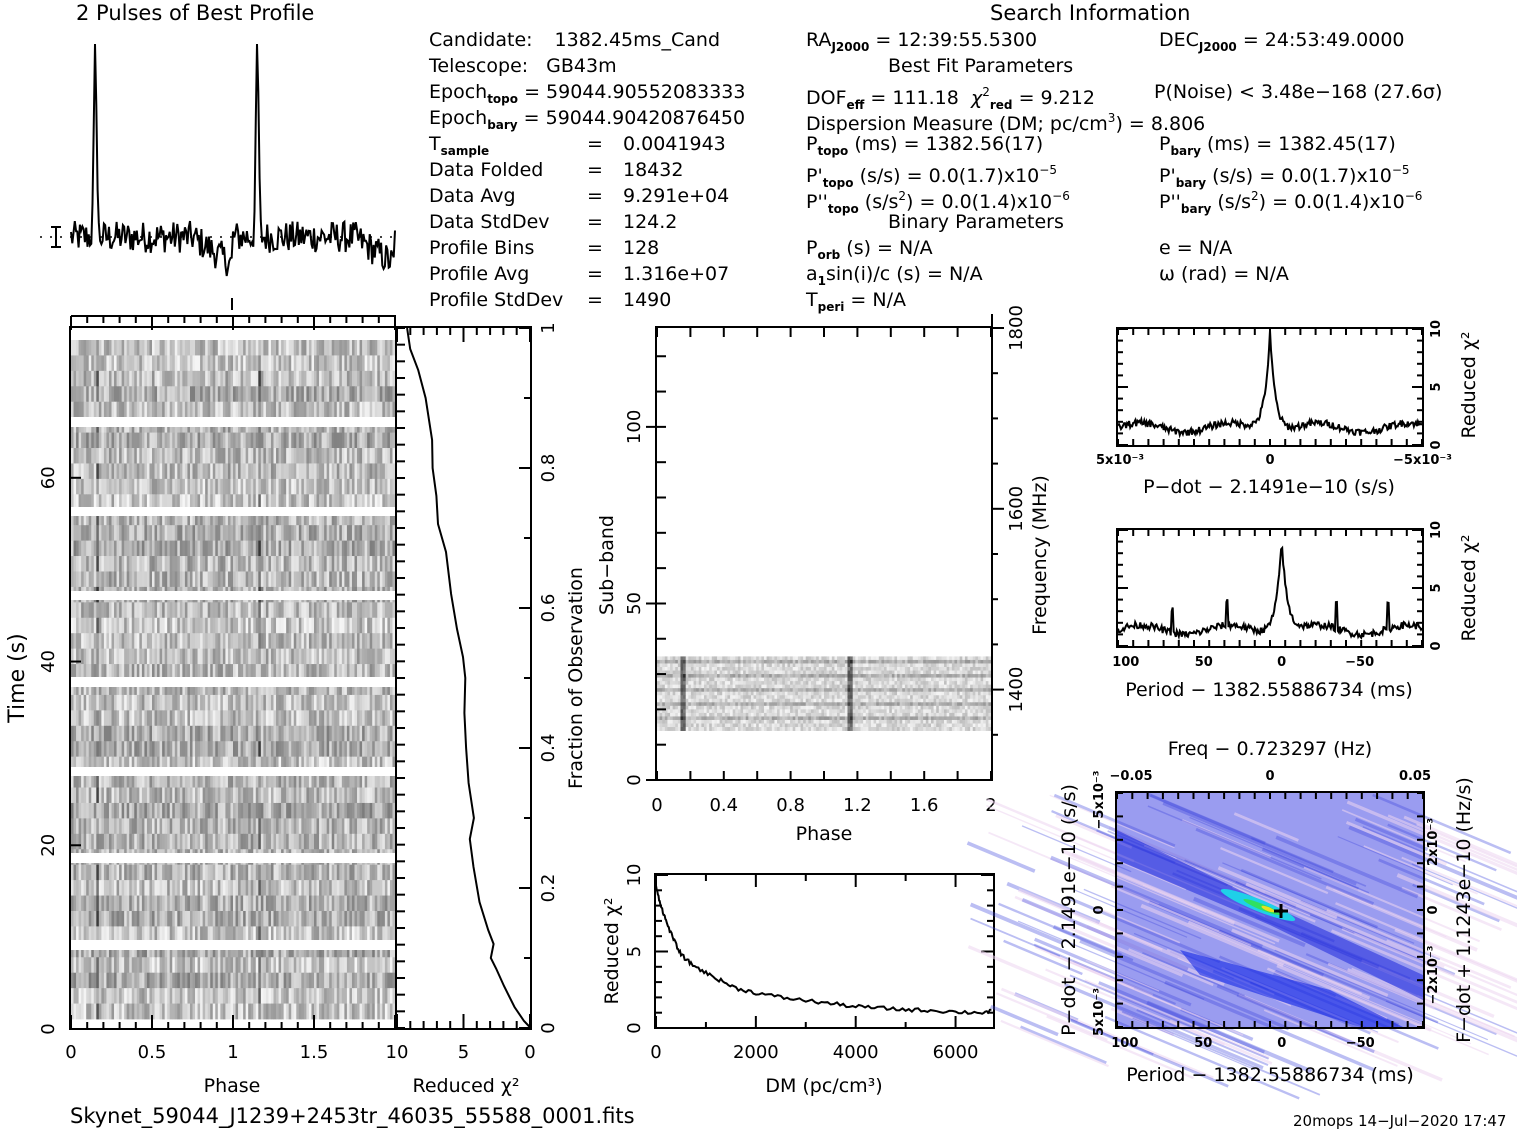 This screenshot has height=1133, width=1517. I want to click on dof-sub: eff, so click(855, 105).